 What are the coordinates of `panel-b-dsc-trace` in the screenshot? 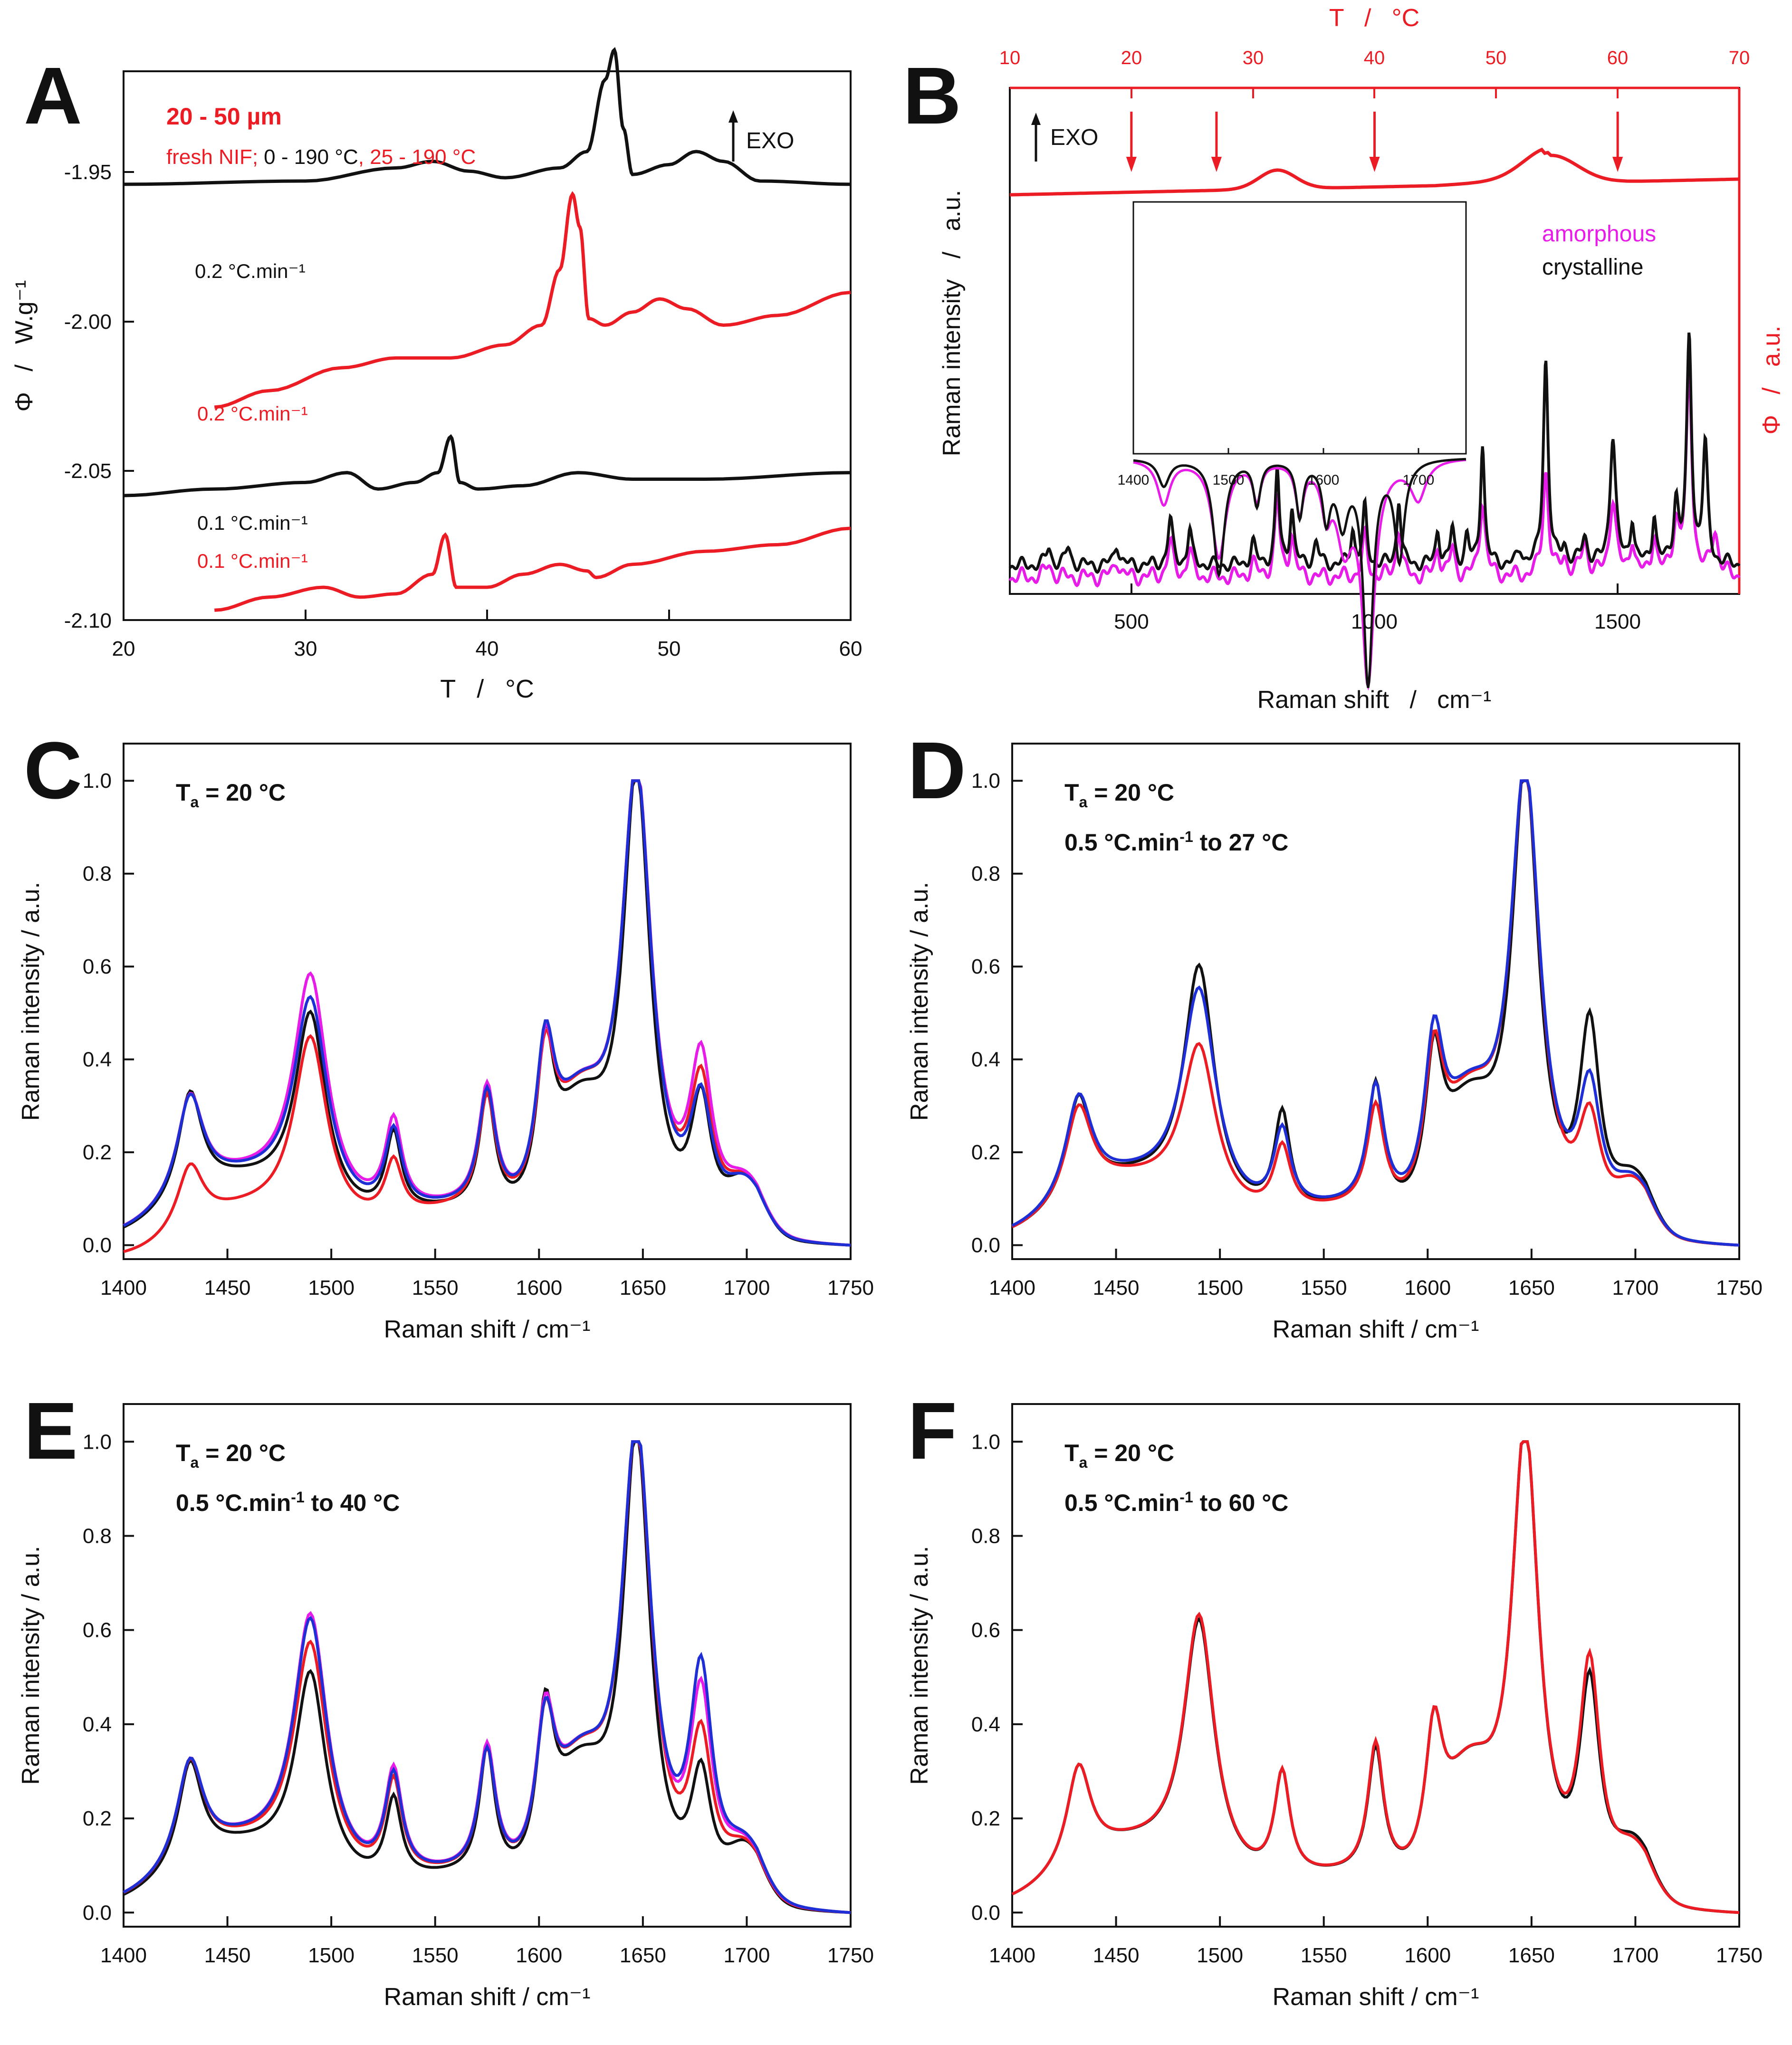 It's located at (1374, 172).